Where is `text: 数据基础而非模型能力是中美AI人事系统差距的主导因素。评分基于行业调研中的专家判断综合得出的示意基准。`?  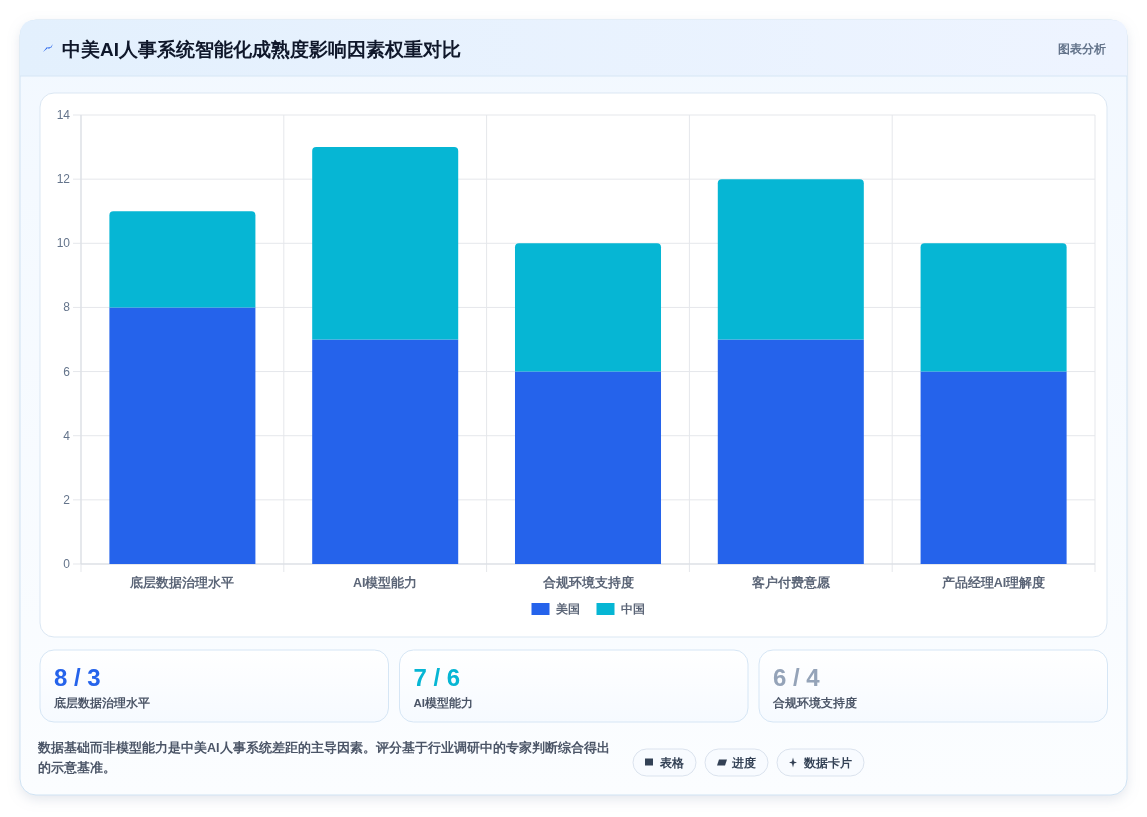
text: 数据基础而非模型能力是中美AI人事系统差距的主导因素。评分基于行业调研中的专家判断综合得出的示意基准。 is located at coordinates (323, 757).